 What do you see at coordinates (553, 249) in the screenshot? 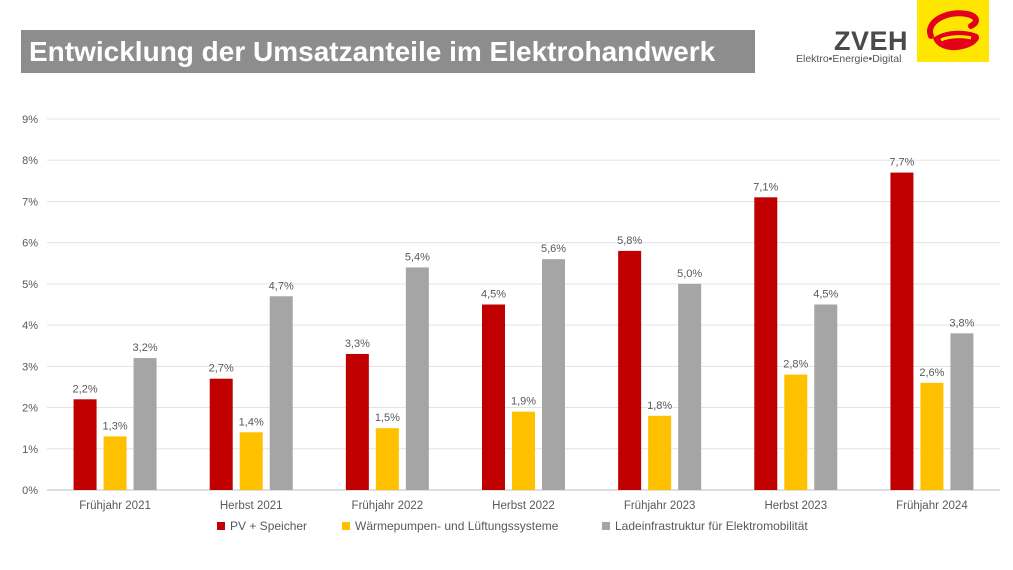
I see `data-label: 5,6%` at bounding box center [553, 249].